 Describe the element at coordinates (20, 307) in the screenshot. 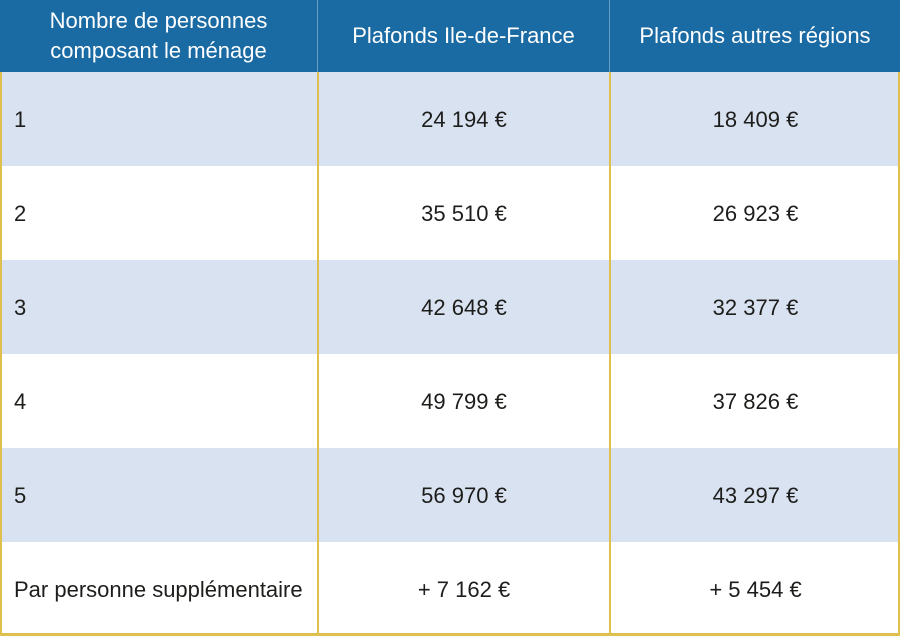

I see `household-cell: 3` at that location.